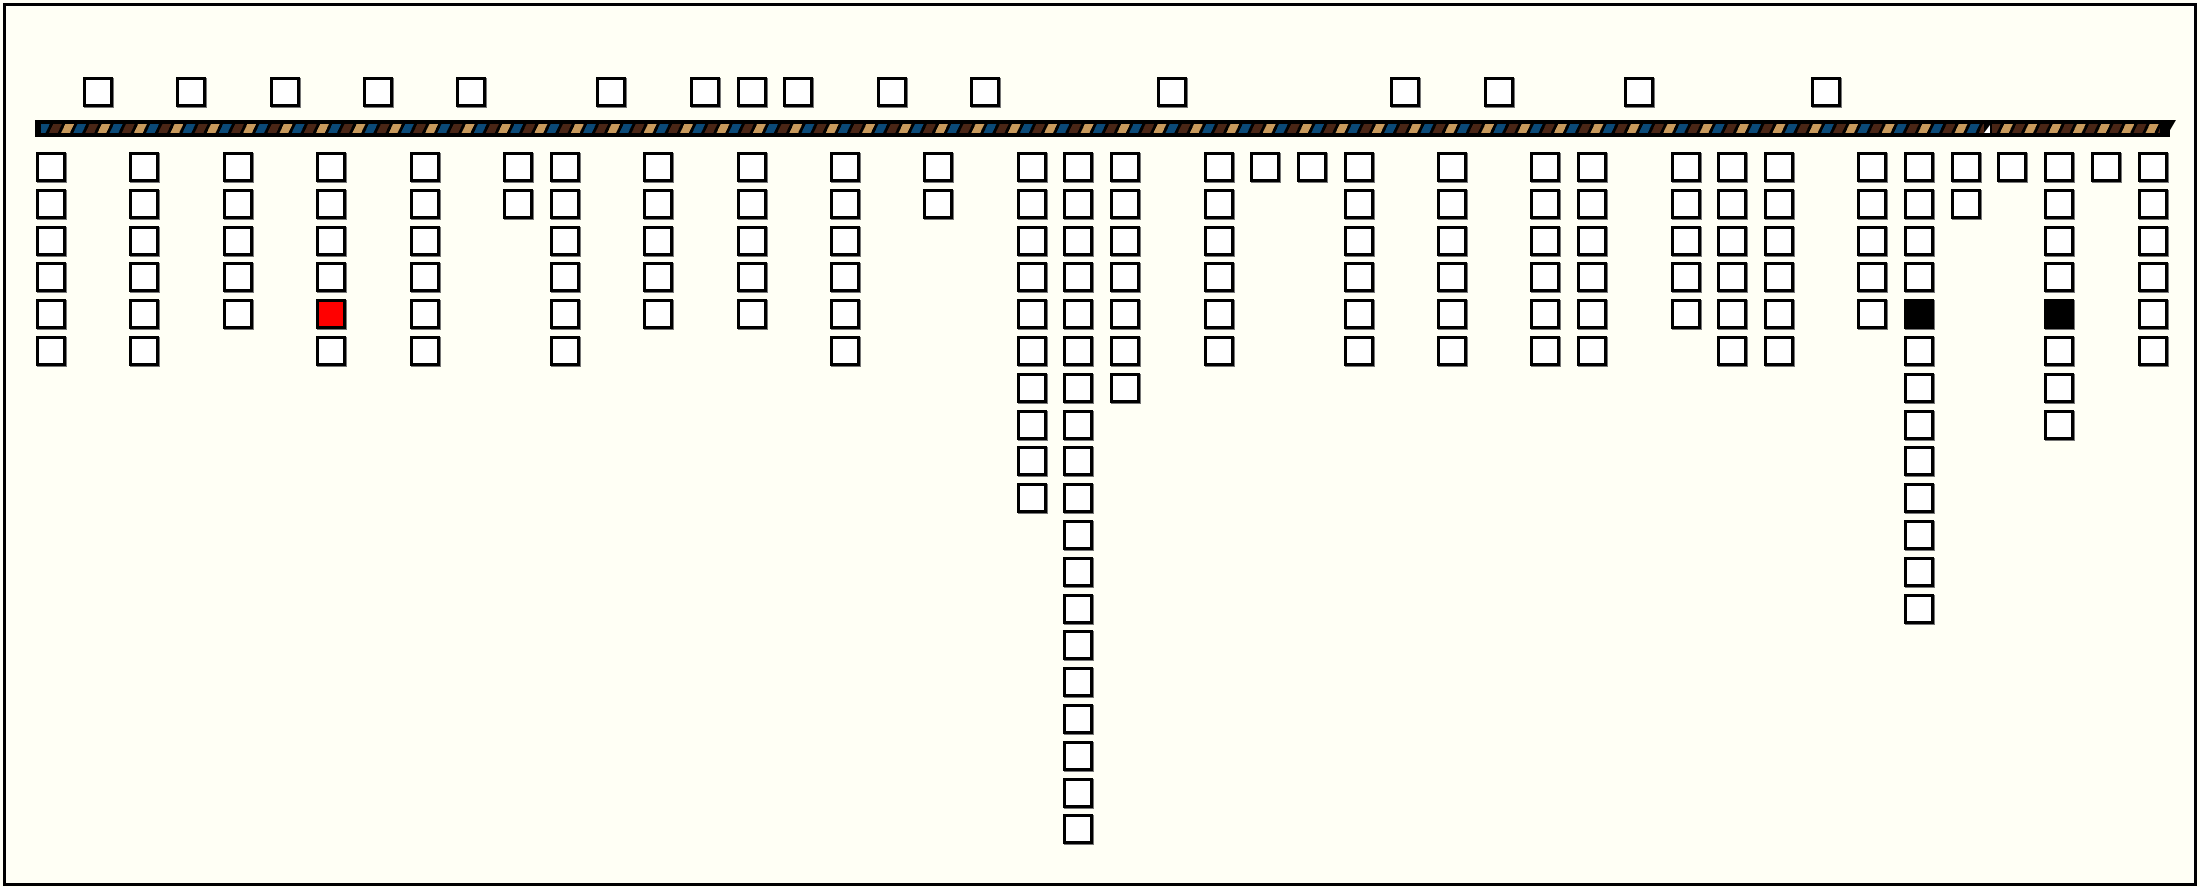 The width and height of the screenshot is (2200, 887). What do you see at coordinates (331, 314) in the screenshot?
I see `selected-cell-red` at bounding box center [331, 314].